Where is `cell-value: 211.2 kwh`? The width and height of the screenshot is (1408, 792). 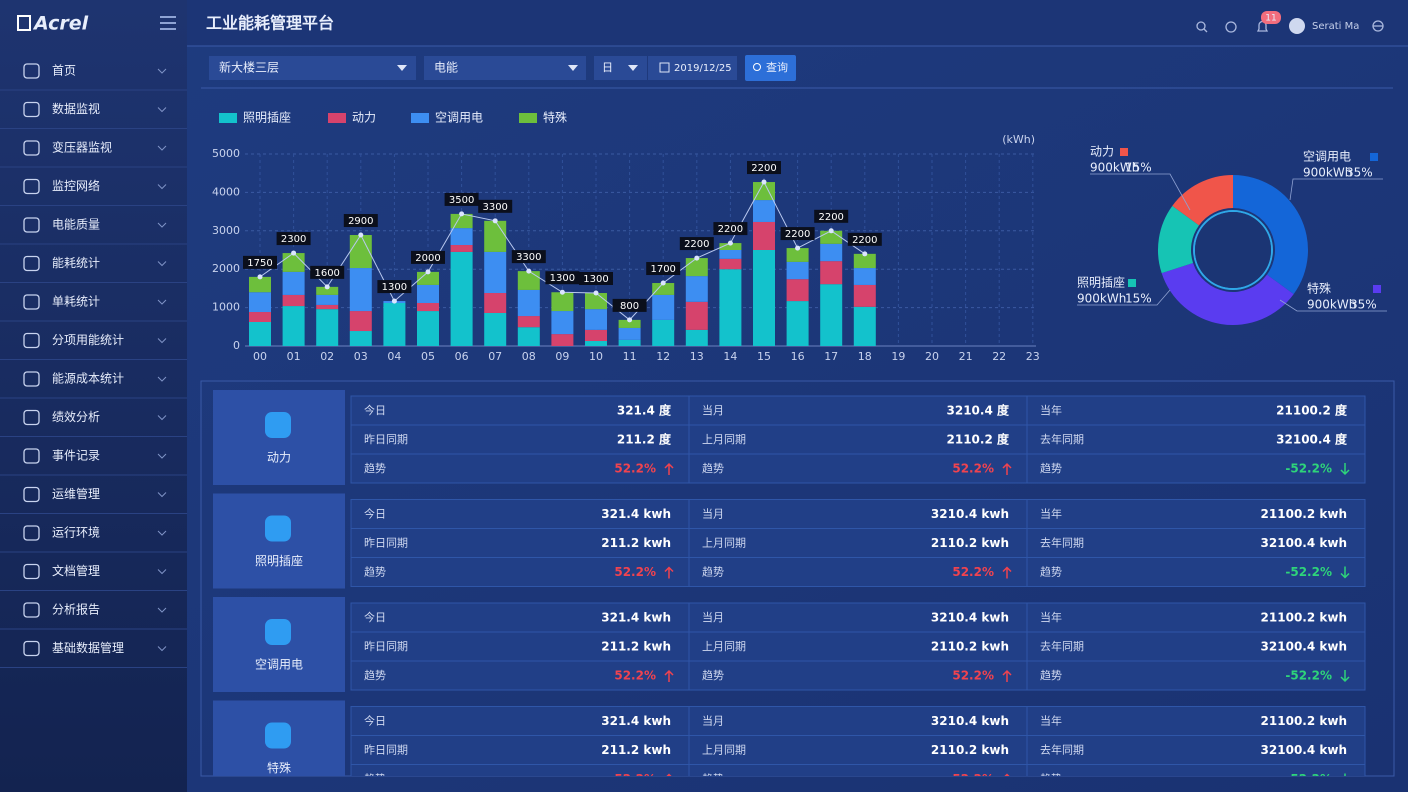
cell-value: 211.2 kwh is located at coordinates (636, 647).